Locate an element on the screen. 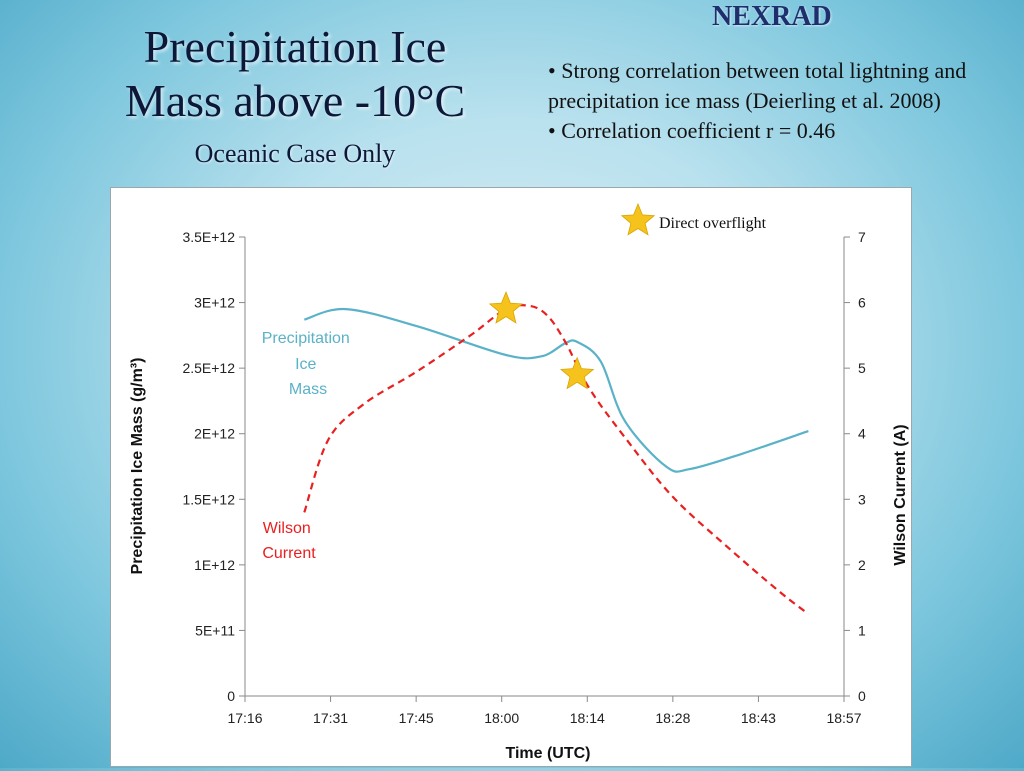  y-tick-label: 1E+12 is located at coordinates (214, 565).